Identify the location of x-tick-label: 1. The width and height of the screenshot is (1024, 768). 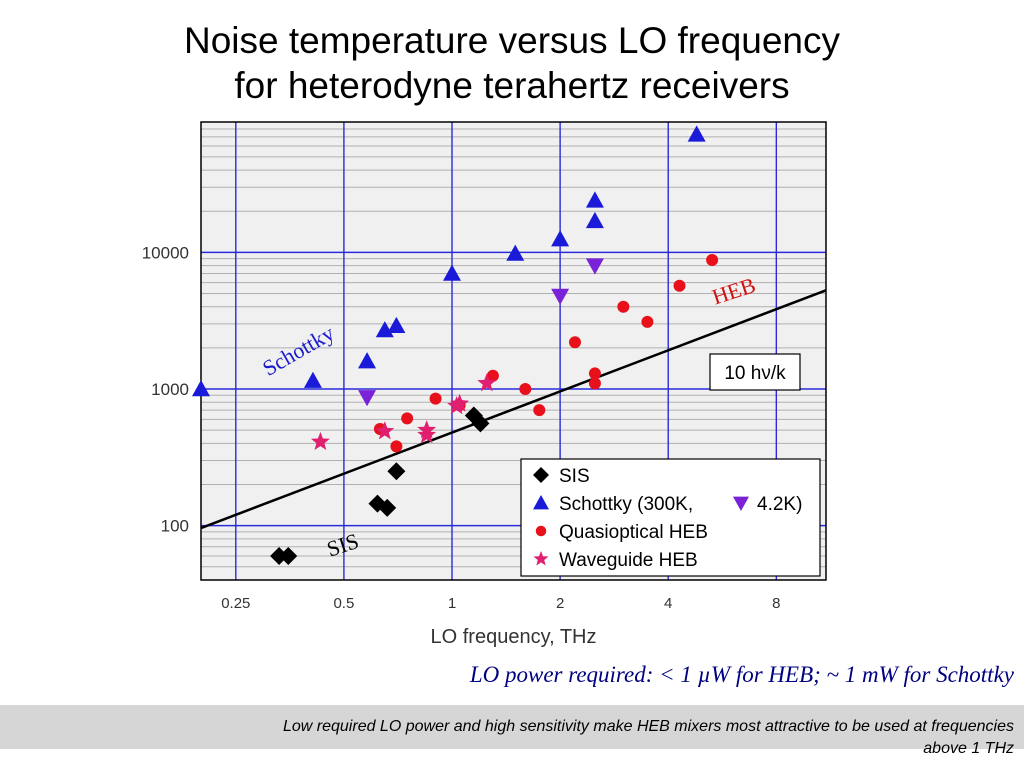
(452, 603).